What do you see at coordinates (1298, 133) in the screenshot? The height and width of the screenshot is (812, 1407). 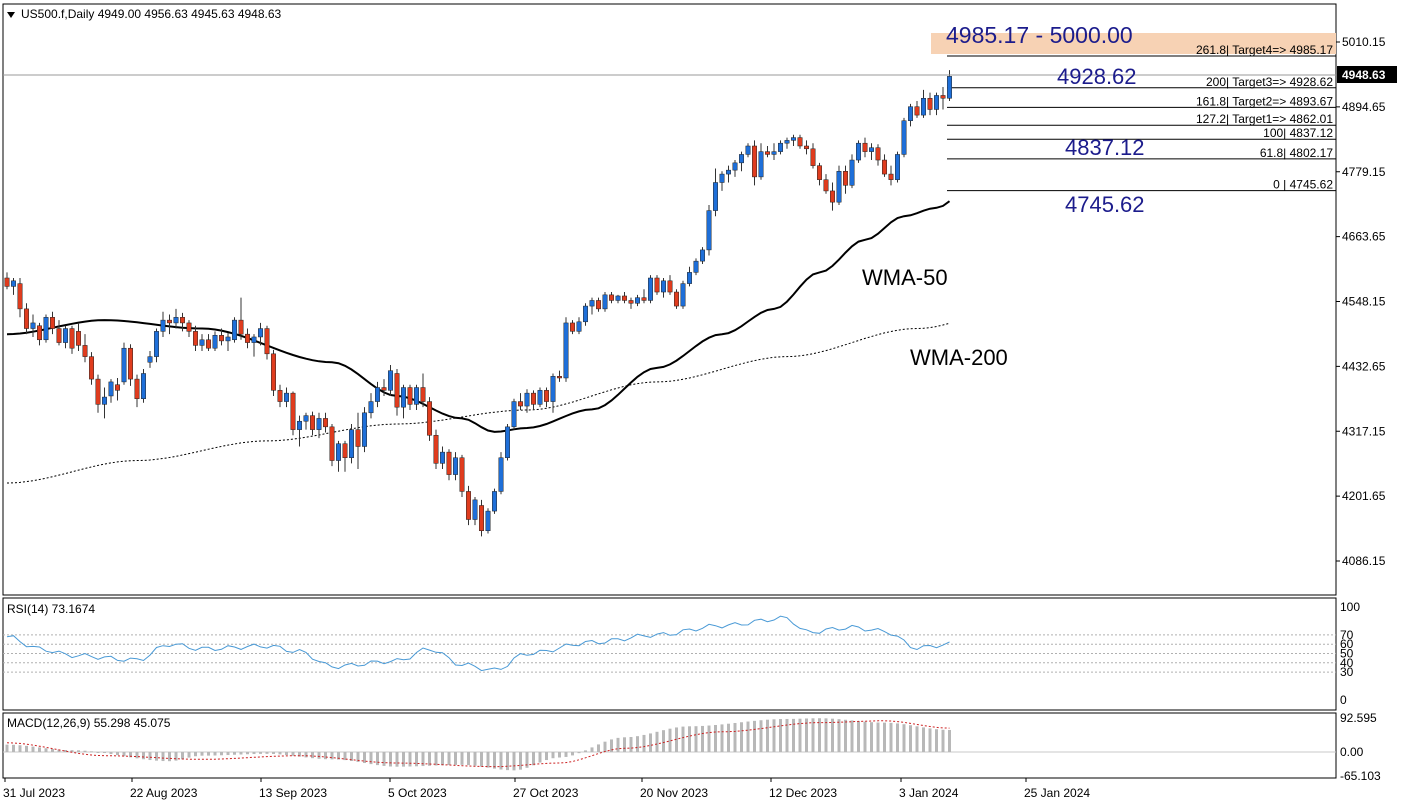 I see `fib-label: 100| 4837.12` at bounding box center [1298, 133].